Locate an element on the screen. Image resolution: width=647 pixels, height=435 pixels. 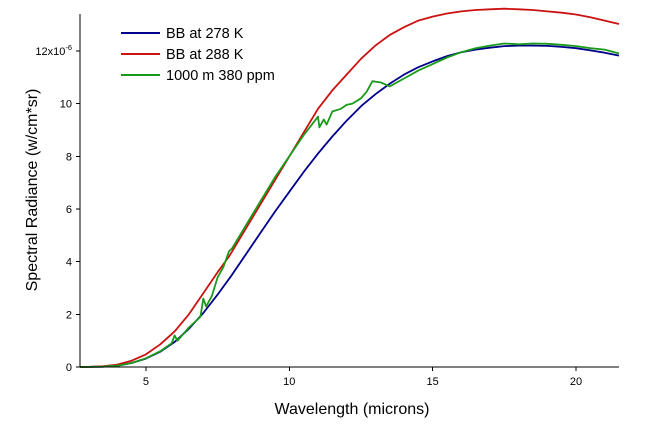
x-axis-title: Wavelength (microns) is located at coordinates (351, 409).